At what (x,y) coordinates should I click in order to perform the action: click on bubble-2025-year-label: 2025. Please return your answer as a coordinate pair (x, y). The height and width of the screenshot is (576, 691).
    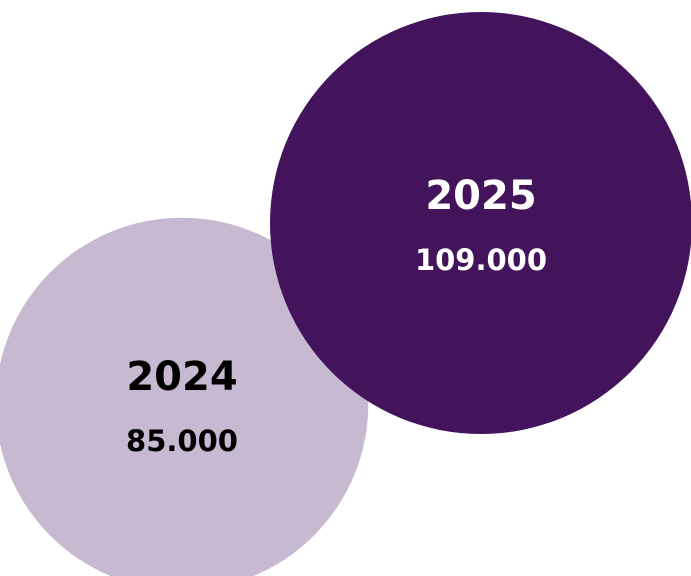
    Looking at the image, I should click on (480, 196).